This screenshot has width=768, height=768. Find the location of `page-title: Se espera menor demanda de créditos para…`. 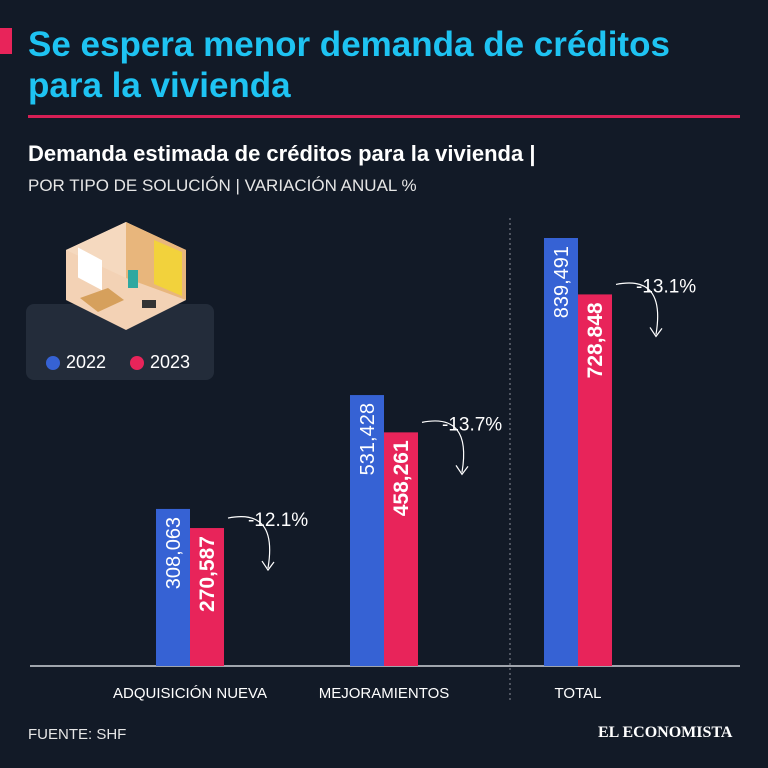

page-title: Se espera menor demanda de créditos para… is located at coordinates (349, 65).